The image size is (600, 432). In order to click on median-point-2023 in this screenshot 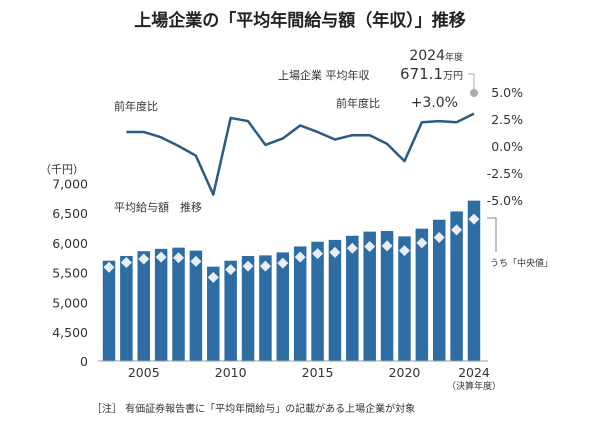, I will do `click(457, 230)`.